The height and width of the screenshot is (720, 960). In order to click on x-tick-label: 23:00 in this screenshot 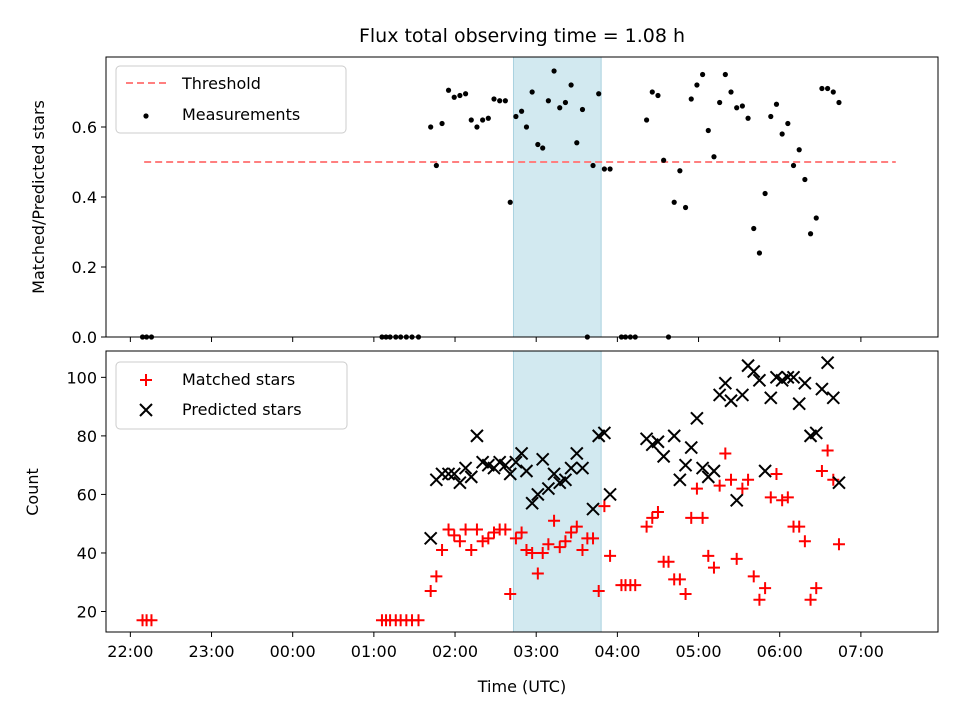, I will do `click(211, 651)`.